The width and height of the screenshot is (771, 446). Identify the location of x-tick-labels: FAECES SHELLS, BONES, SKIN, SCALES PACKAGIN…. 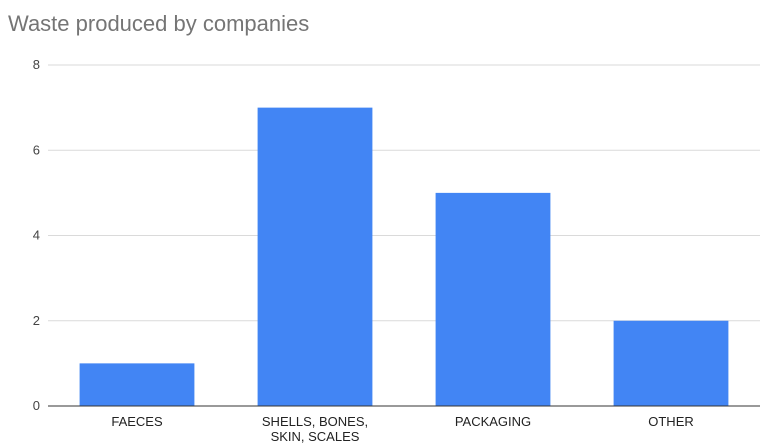
(402, 429).